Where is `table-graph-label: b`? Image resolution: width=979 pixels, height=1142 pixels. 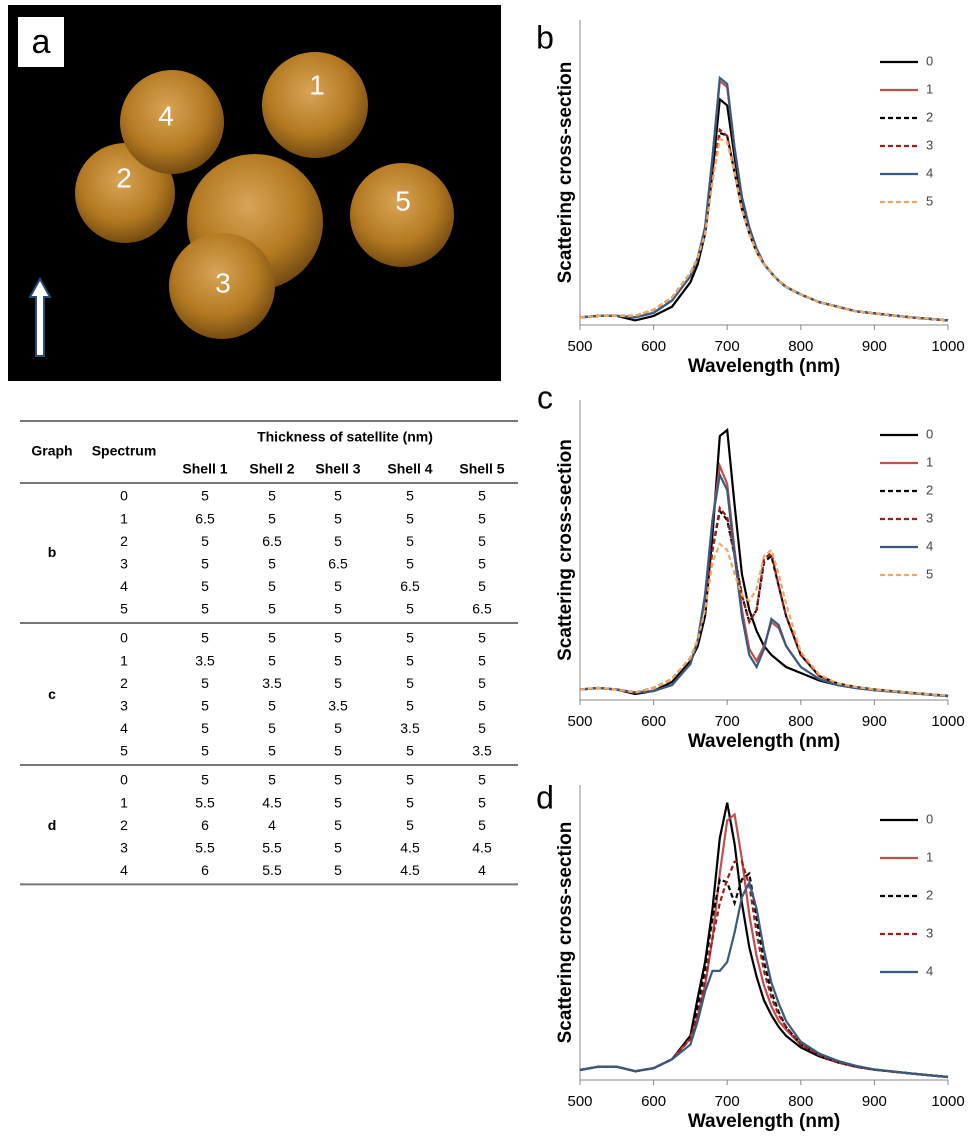
table-graph-label: b is located at coordinates (52, 552).